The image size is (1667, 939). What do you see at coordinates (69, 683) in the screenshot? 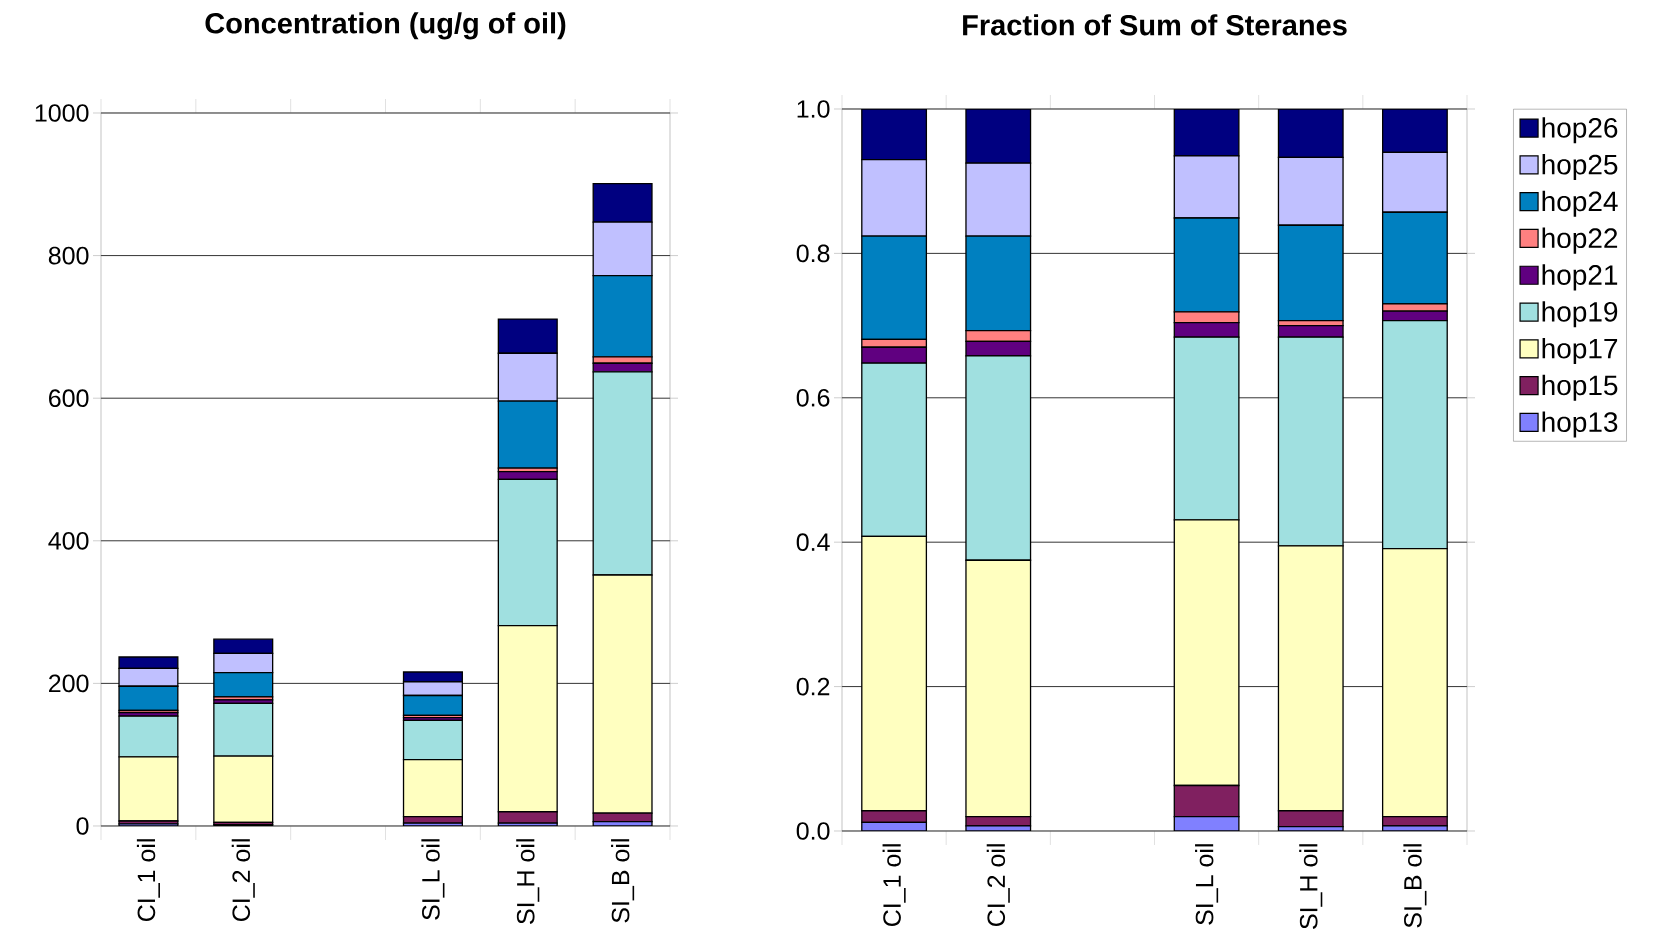
I see `y-tick-label: 200` at bounding box center [69, 683].